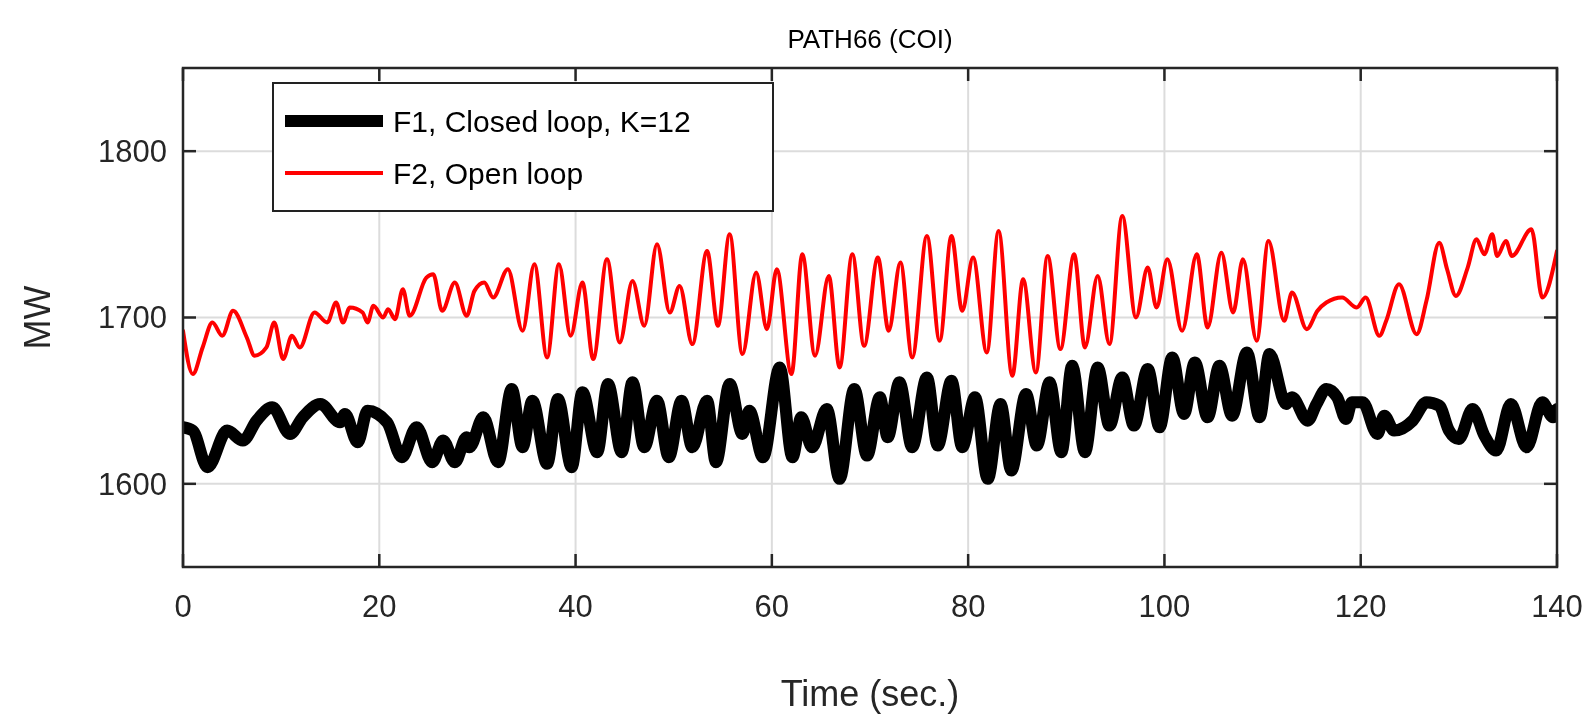 Image resolution: width=1592 pixels, height=721 pixels. What do you see at coordinates (542, 121) in the screenshot?
I see `legend-label: F1, Closed loop, K=12` at bounding box center [542, 121].